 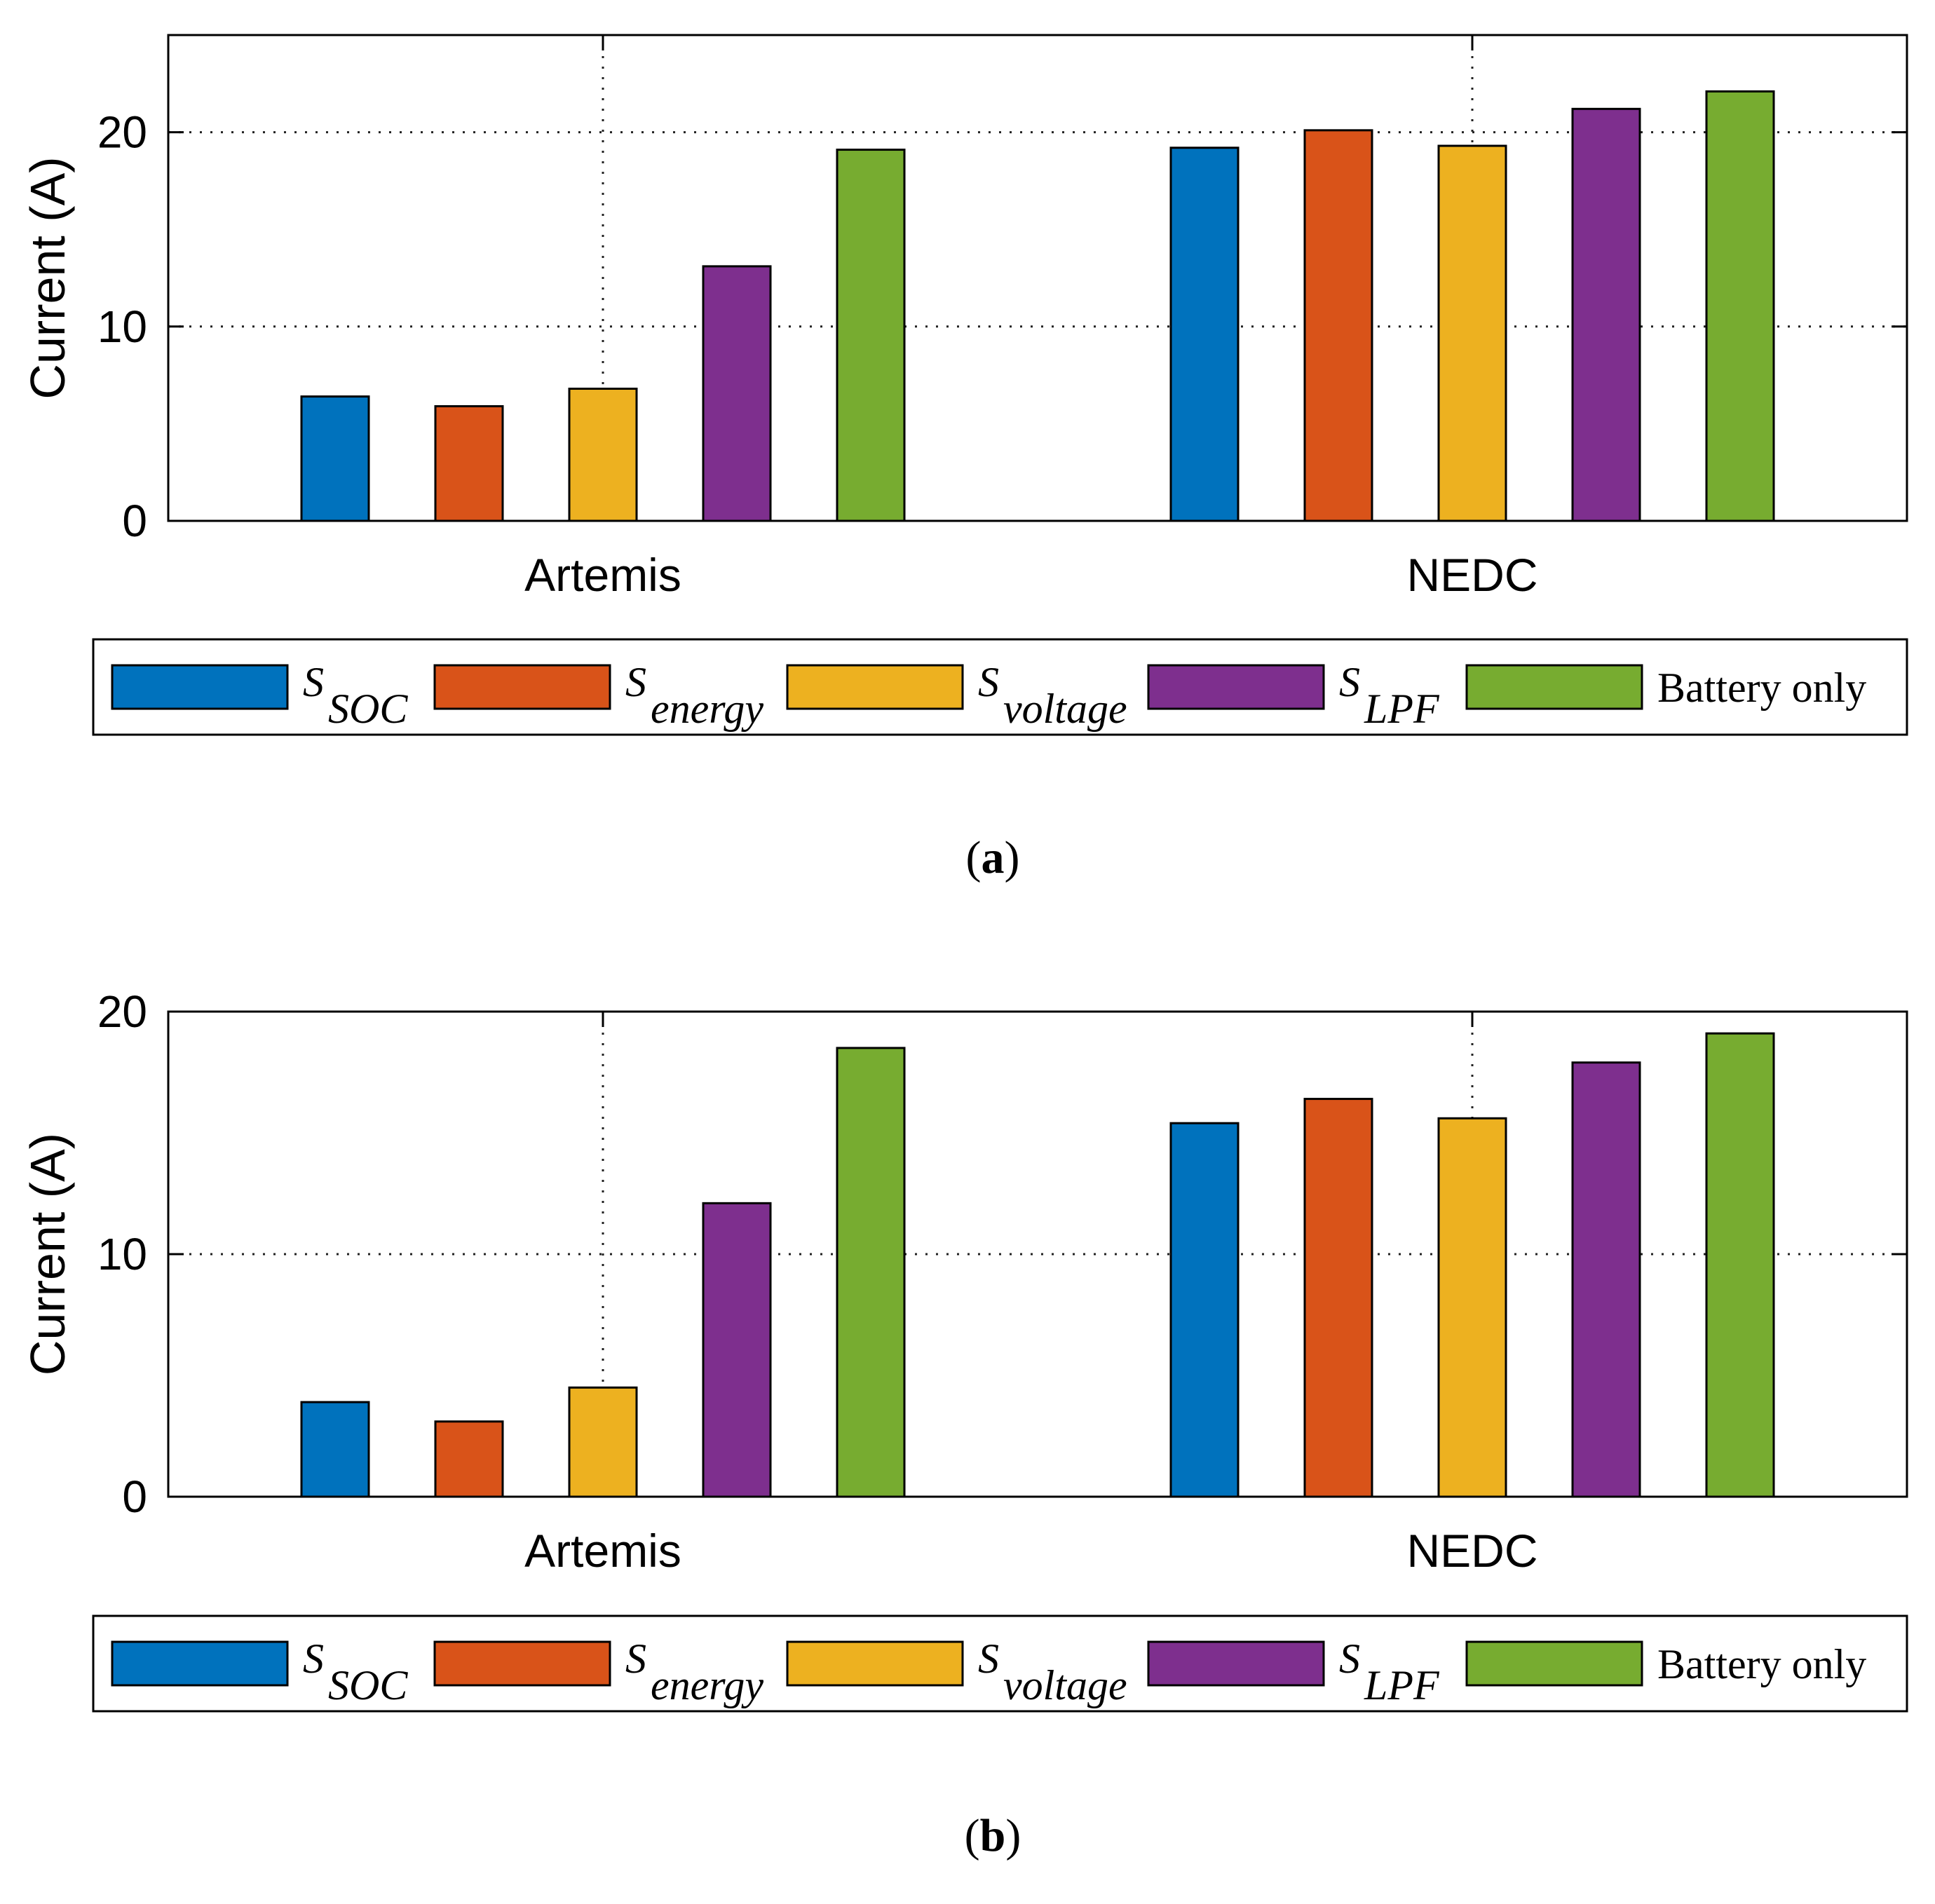 I want to click on panel-caption-letter: b, so click(x=993, y=1835).